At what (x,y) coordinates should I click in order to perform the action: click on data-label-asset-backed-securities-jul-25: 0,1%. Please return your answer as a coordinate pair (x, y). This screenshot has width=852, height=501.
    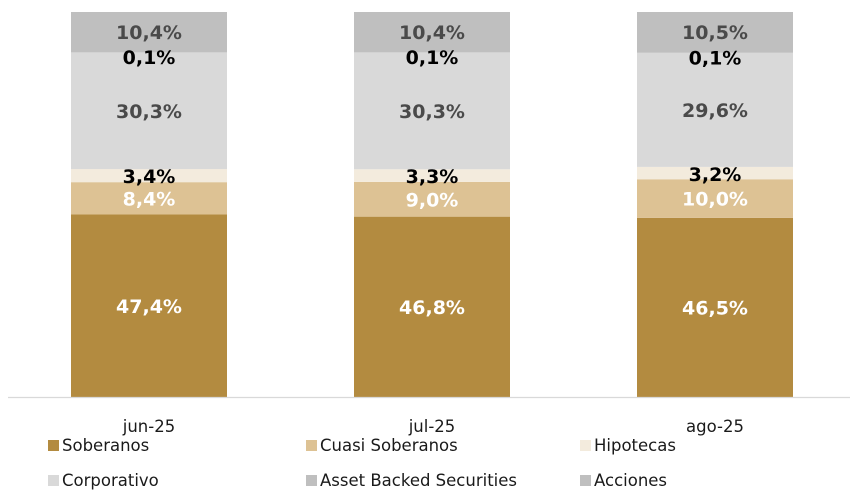
    Looking at the image, I should click on (432, 58).